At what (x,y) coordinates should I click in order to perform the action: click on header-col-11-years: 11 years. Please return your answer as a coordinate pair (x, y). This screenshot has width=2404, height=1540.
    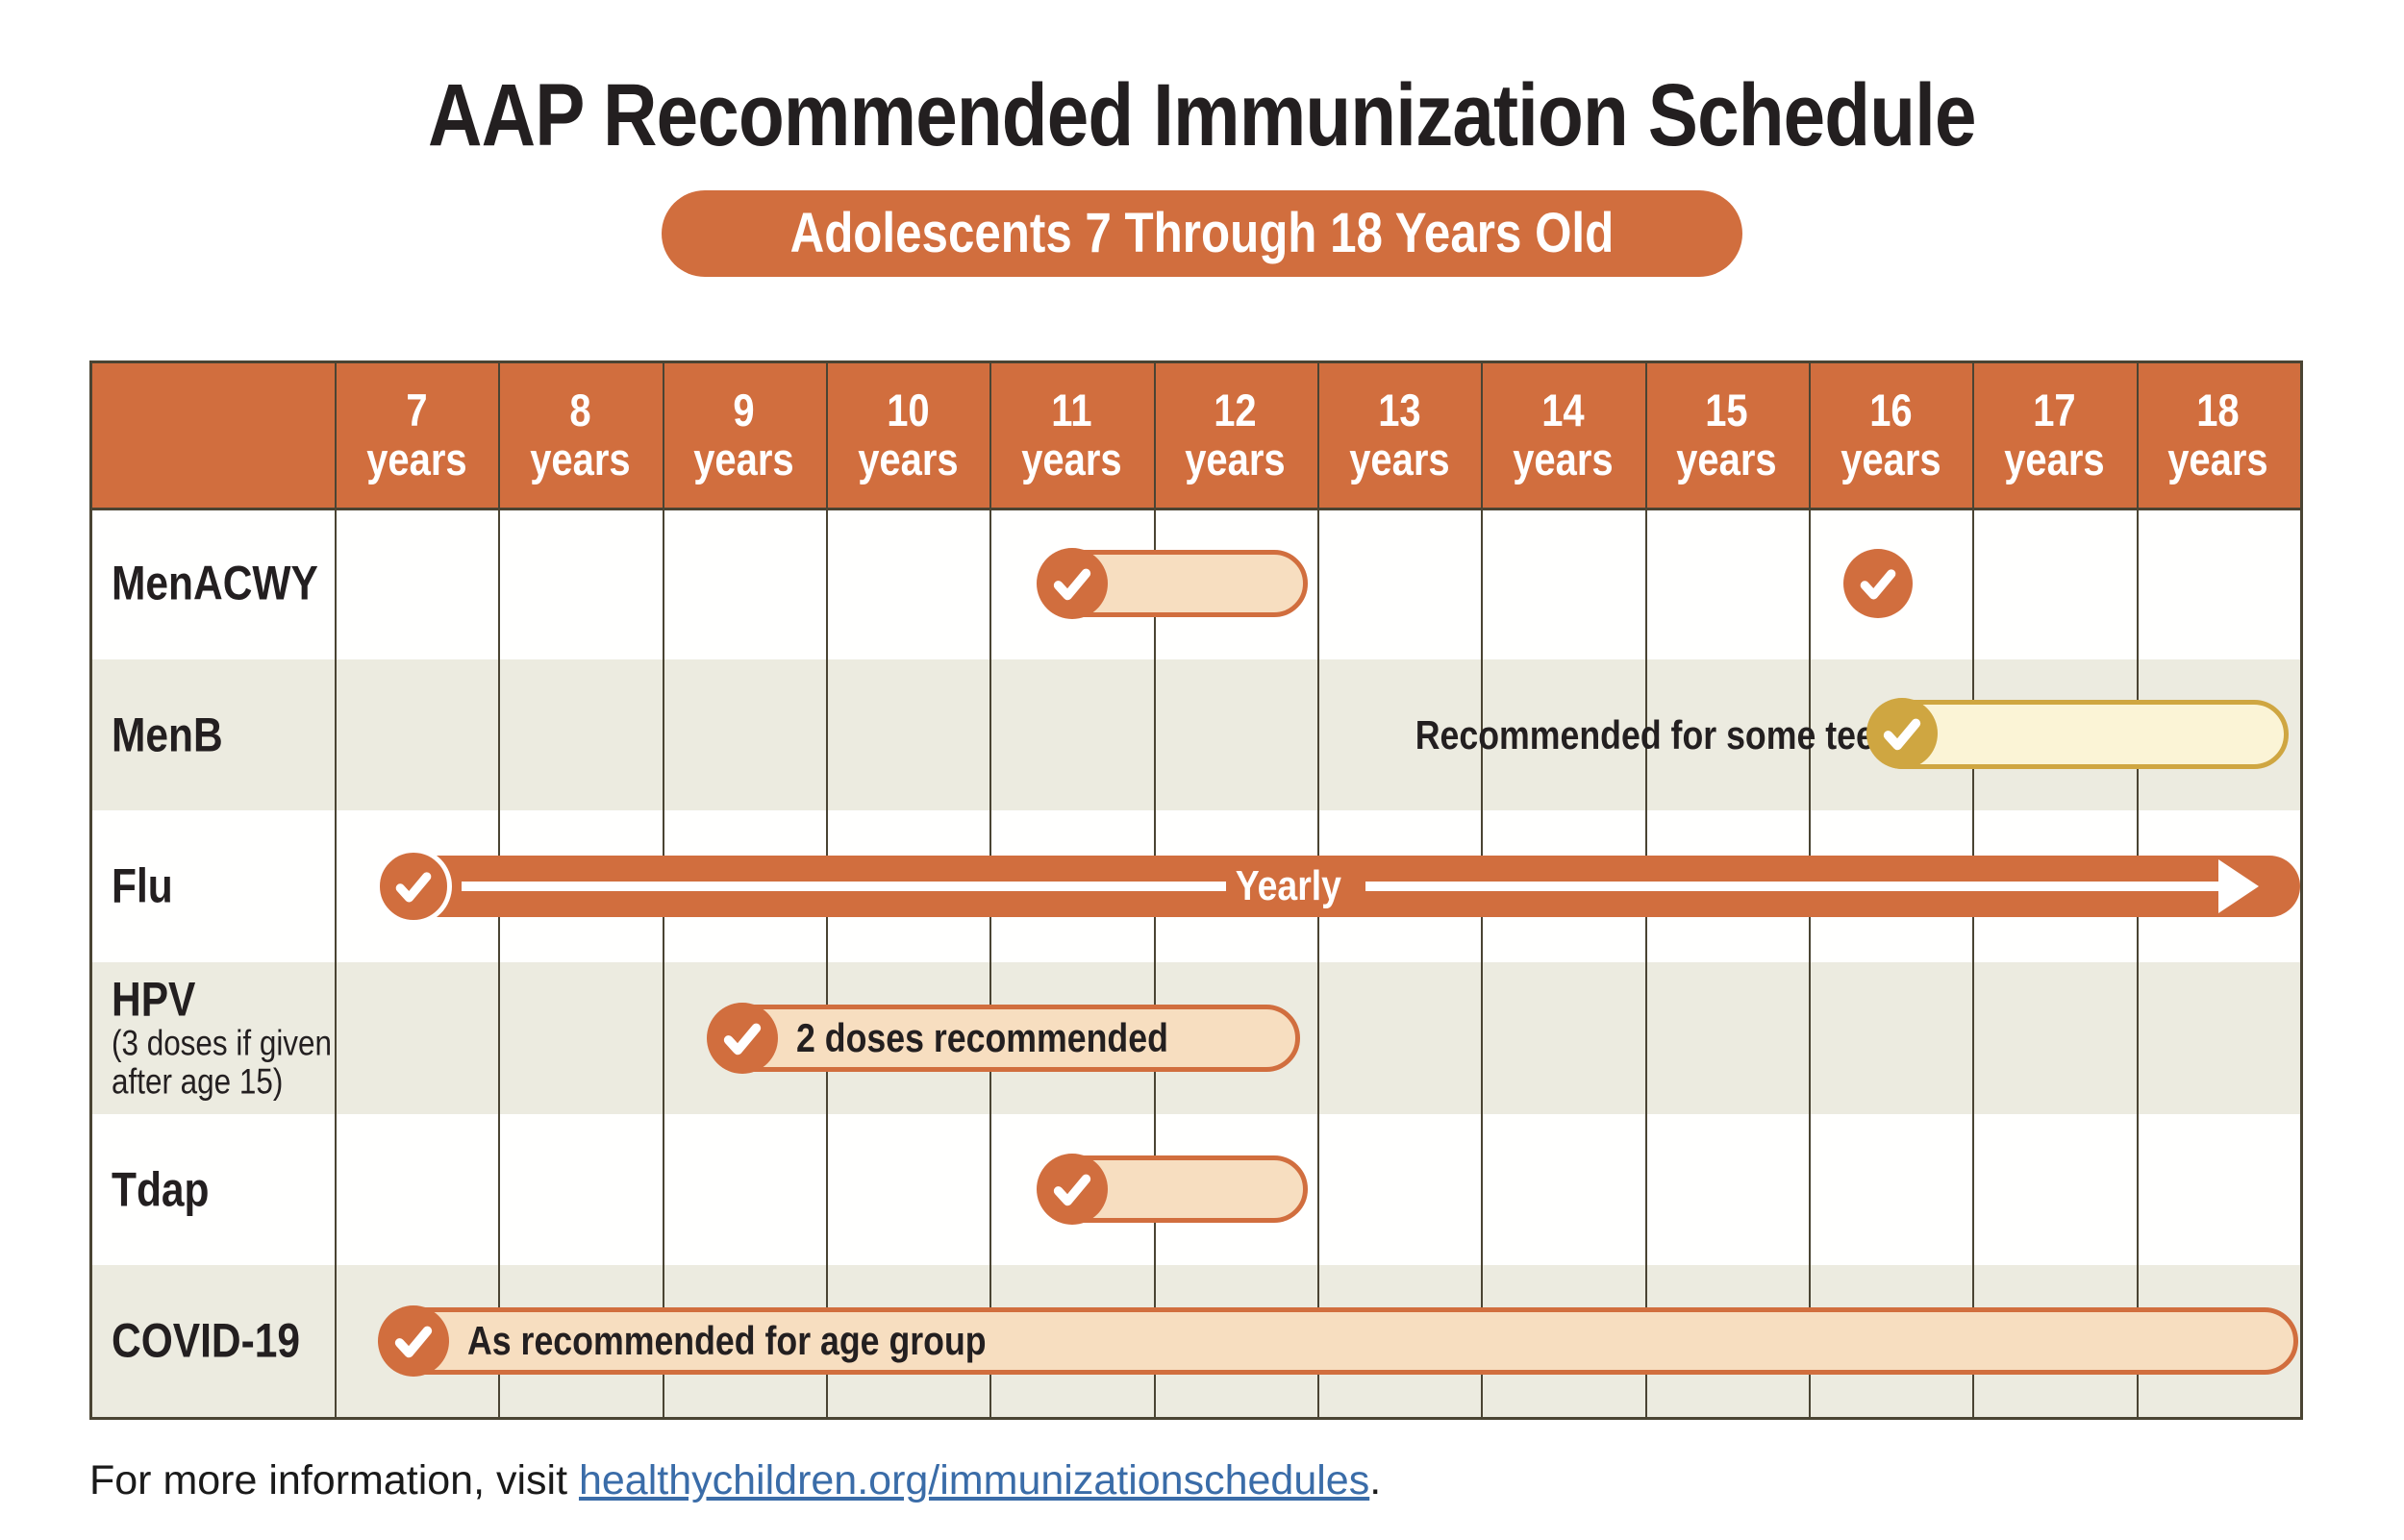
    Looking at the image, I should click on (1071, 434).